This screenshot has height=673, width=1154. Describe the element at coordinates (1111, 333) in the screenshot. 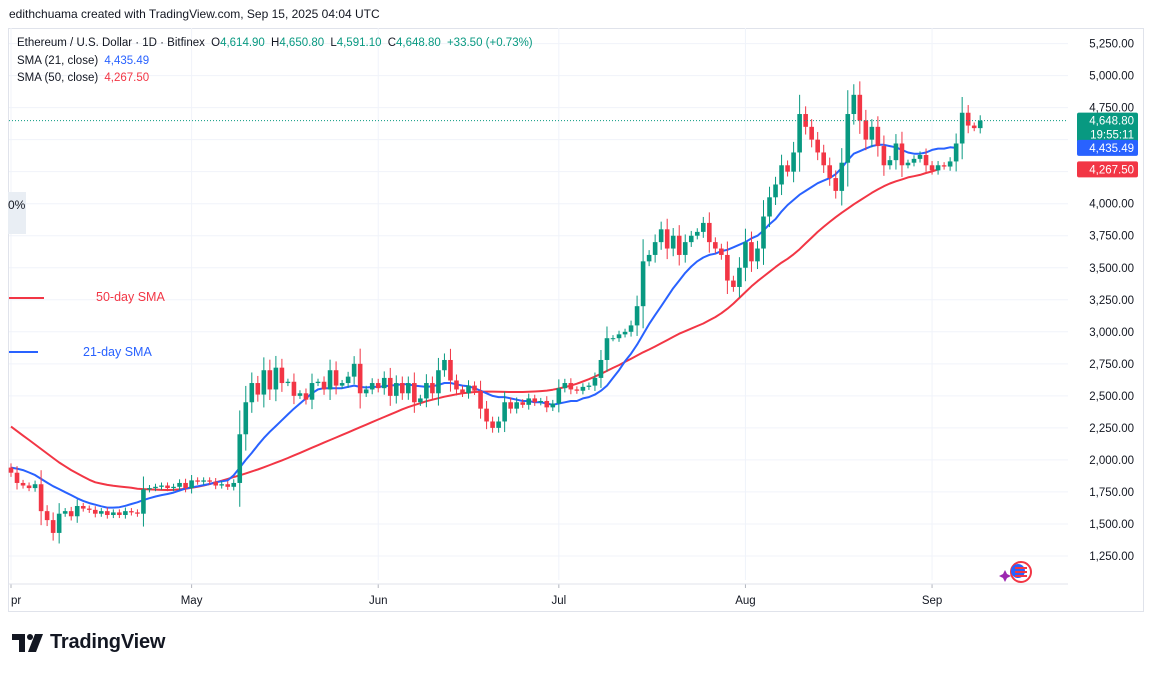

I see `y-tick-label: 3,000.00` at that location.